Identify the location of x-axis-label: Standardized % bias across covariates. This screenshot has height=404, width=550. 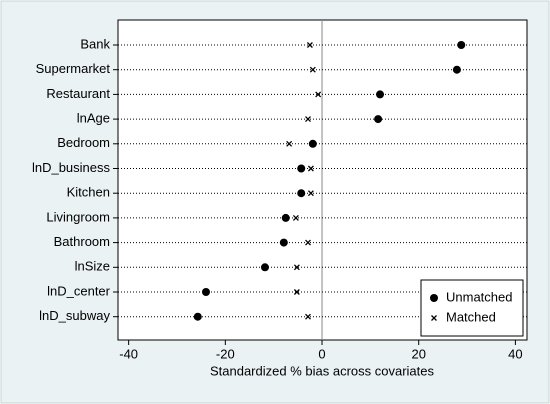
(322, 370).